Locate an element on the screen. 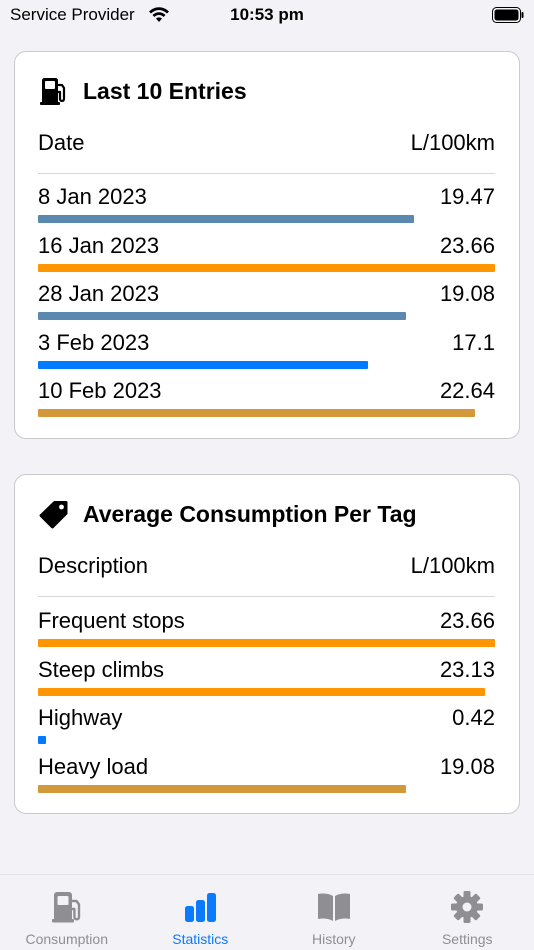 The height and width of the screenshot is (950, 534). row-label: 3 Feb 2023 is located at coordinates (94, 342).